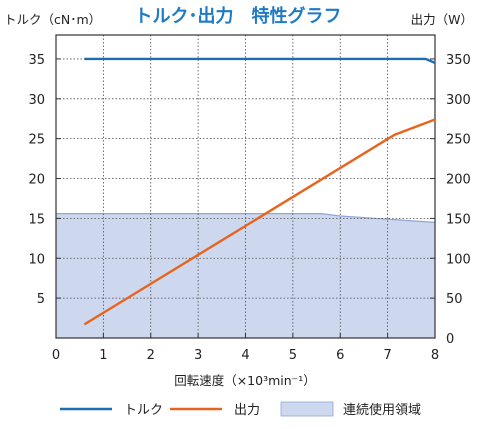 The image size is (477, 429). What do you see at coordinates (340, 355) in the screenshot?
I see `x-tick-label-6: 6` at bounding box center [340, 355].